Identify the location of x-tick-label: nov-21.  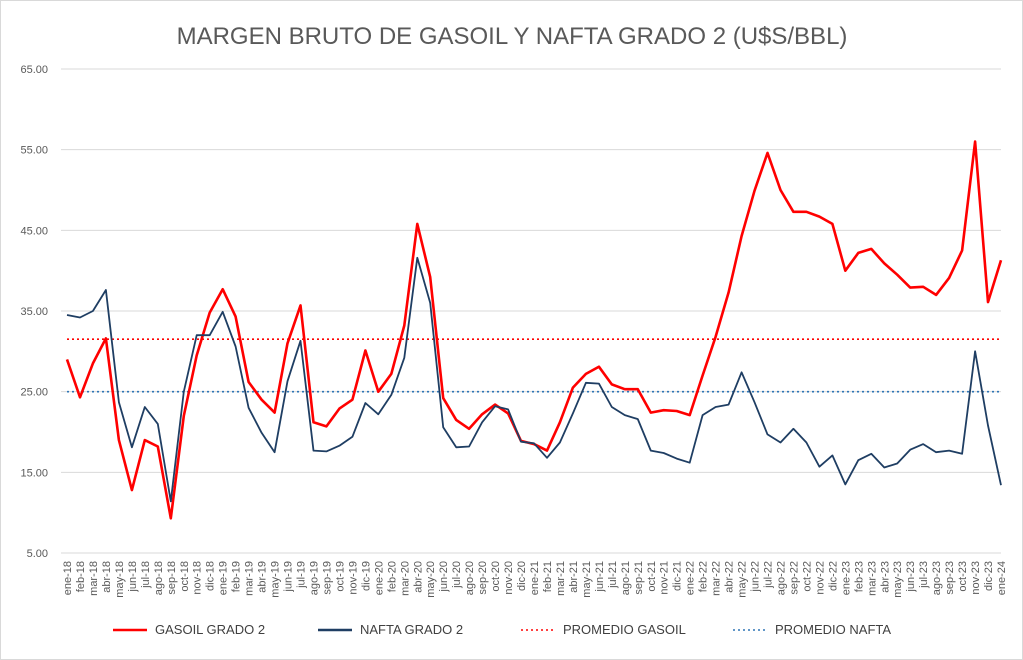
(665, 578).